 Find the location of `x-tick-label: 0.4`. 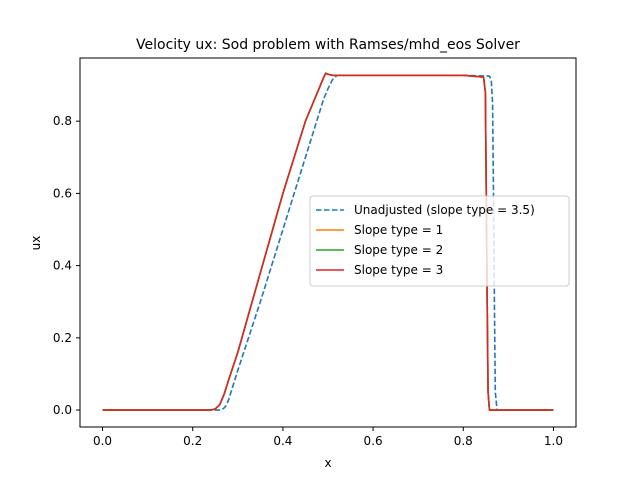

x-tick-label: 0.4 is located at coordinates (282, 441).